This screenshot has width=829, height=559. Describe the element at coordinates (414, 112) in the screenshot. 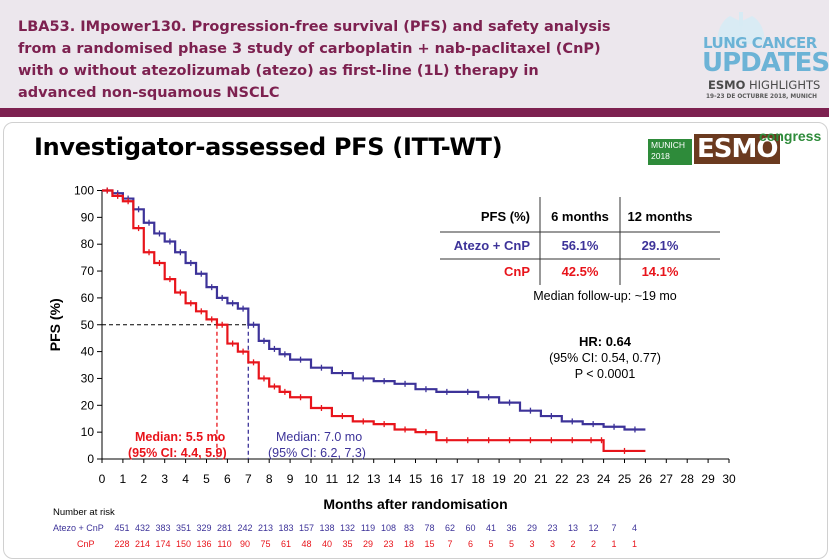

I see `header-divider` at that location.